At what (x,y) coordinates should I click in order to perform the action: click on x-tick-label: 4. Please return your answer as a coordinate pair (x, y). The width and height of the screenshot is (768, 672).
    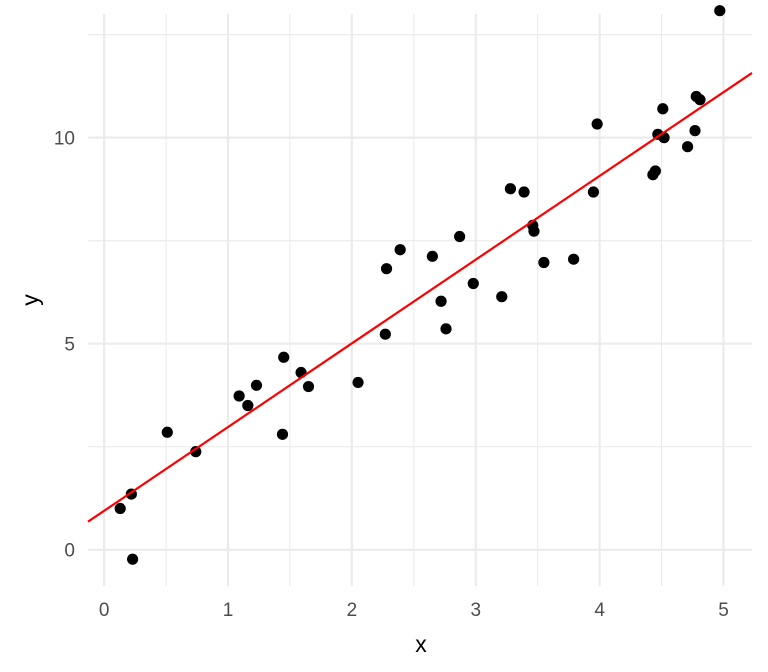
    Looking at the image, I should click on (599, 610).